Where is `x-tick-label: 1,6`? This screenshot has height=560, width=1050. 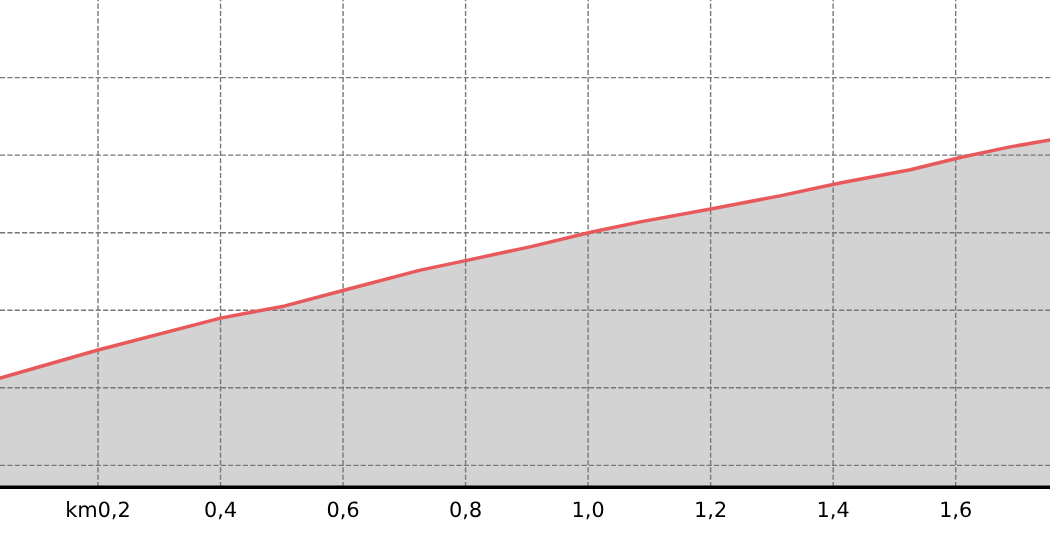 x-tick-label: 1,6 is located at coordinates (956, 510).